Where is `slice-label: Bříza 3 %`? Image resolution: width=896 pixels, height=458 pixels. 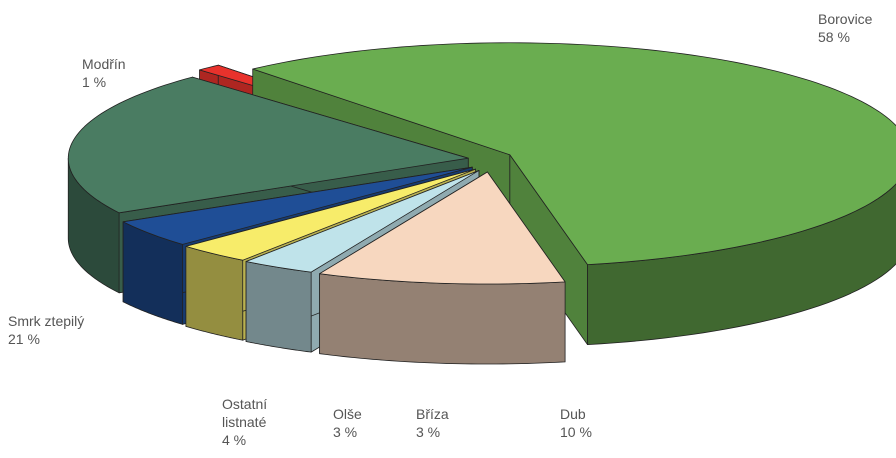
slice-label: Bříza 3 % is located at coordinates (432, 423).